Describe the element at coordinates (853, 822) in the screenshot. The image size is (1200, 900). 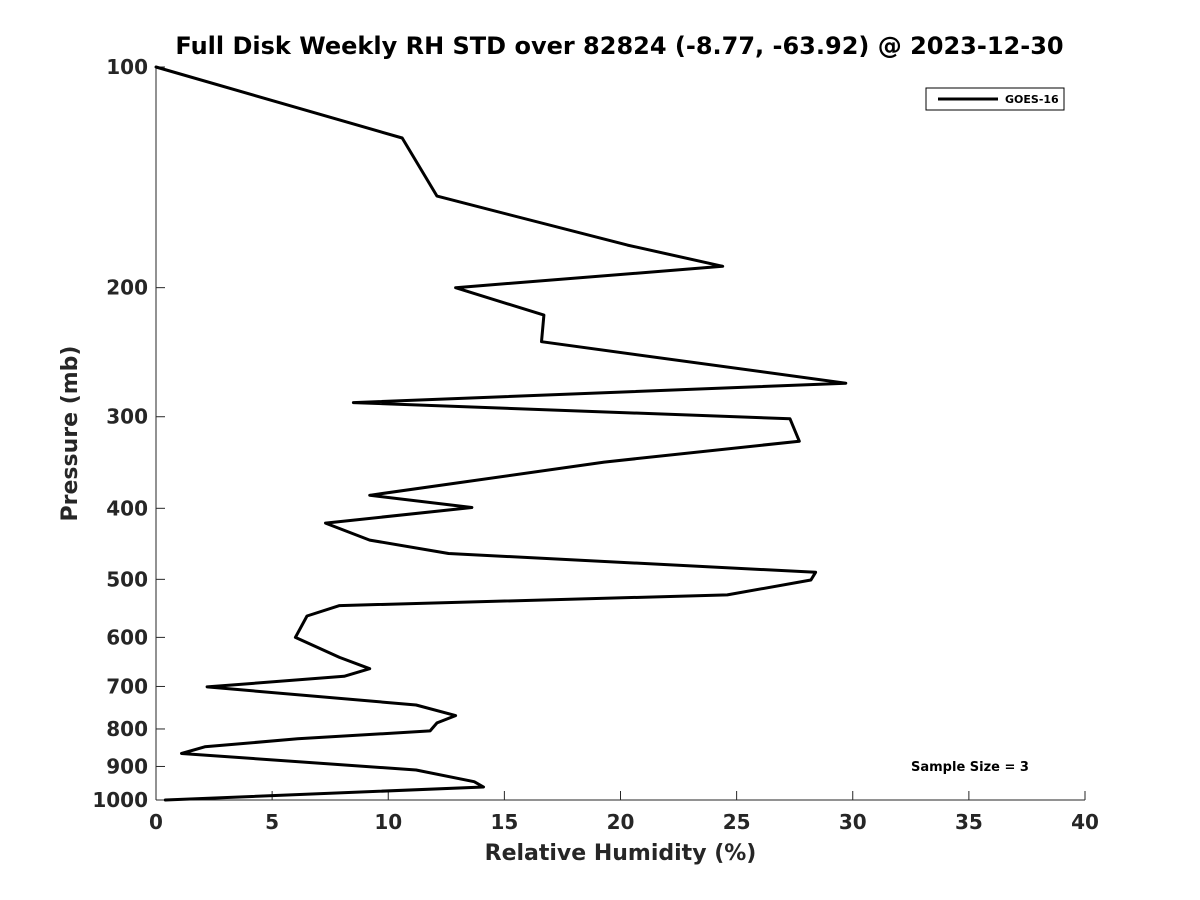
I see `x-tick-label: 30` at that location.